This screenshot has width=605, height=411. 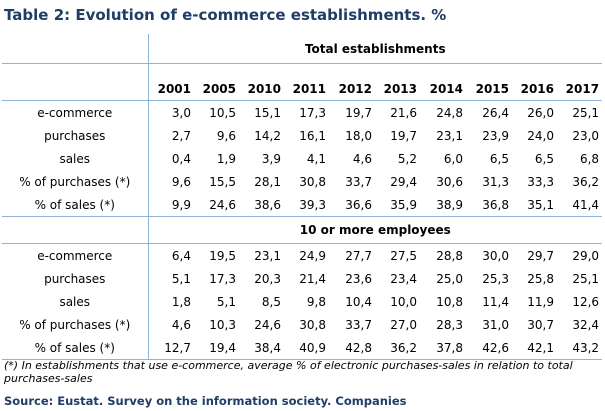 I want to click on value-cell: 41,4, so click(x=586, y=204).